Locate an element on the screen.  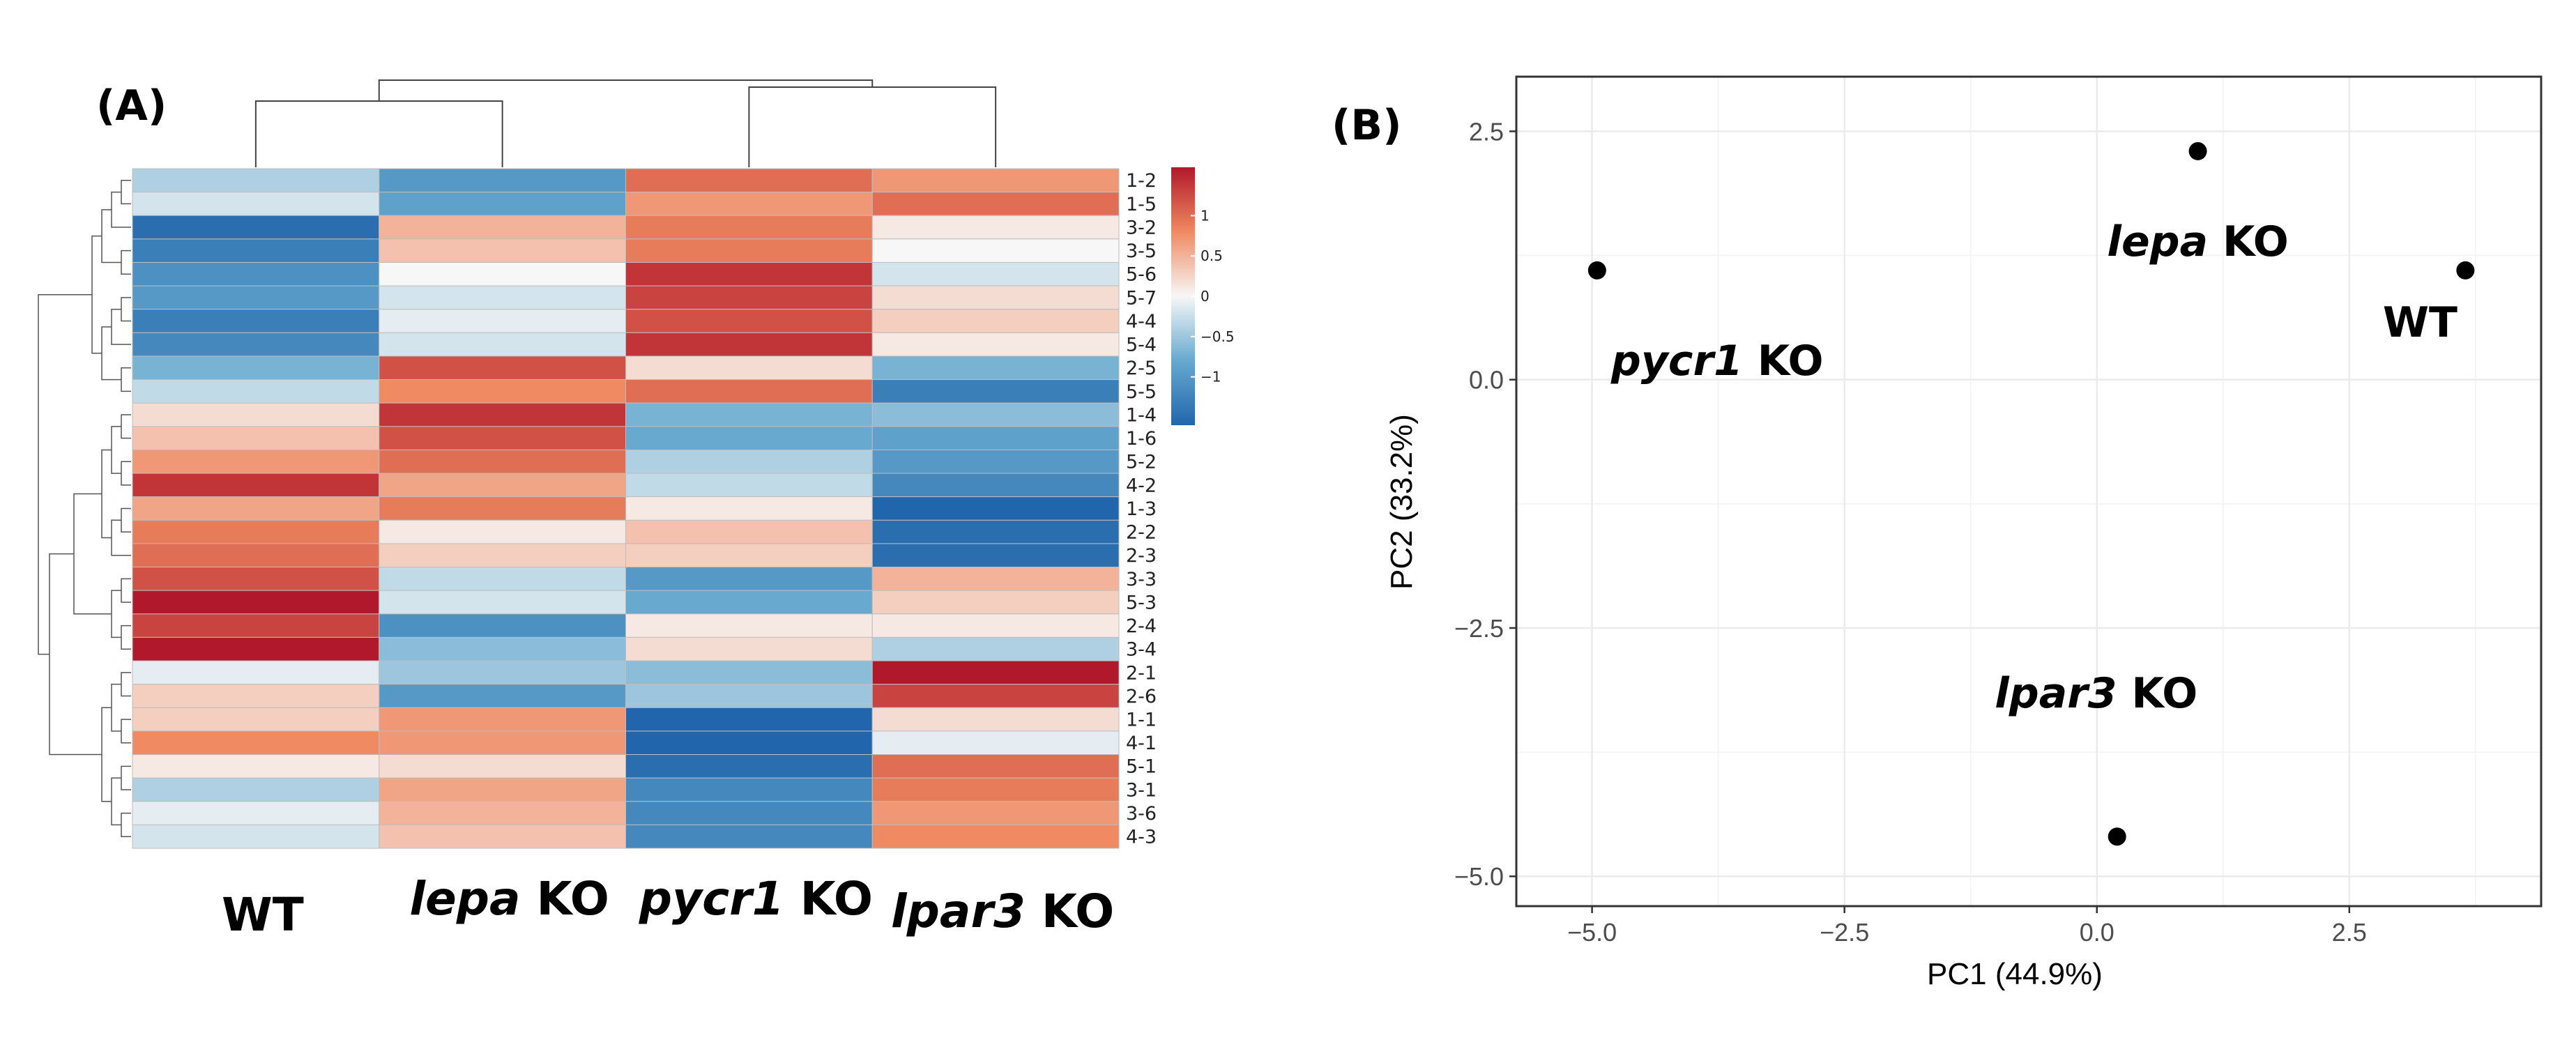
pca-point-label: lepa KO is located at coordinates (2197, 241).